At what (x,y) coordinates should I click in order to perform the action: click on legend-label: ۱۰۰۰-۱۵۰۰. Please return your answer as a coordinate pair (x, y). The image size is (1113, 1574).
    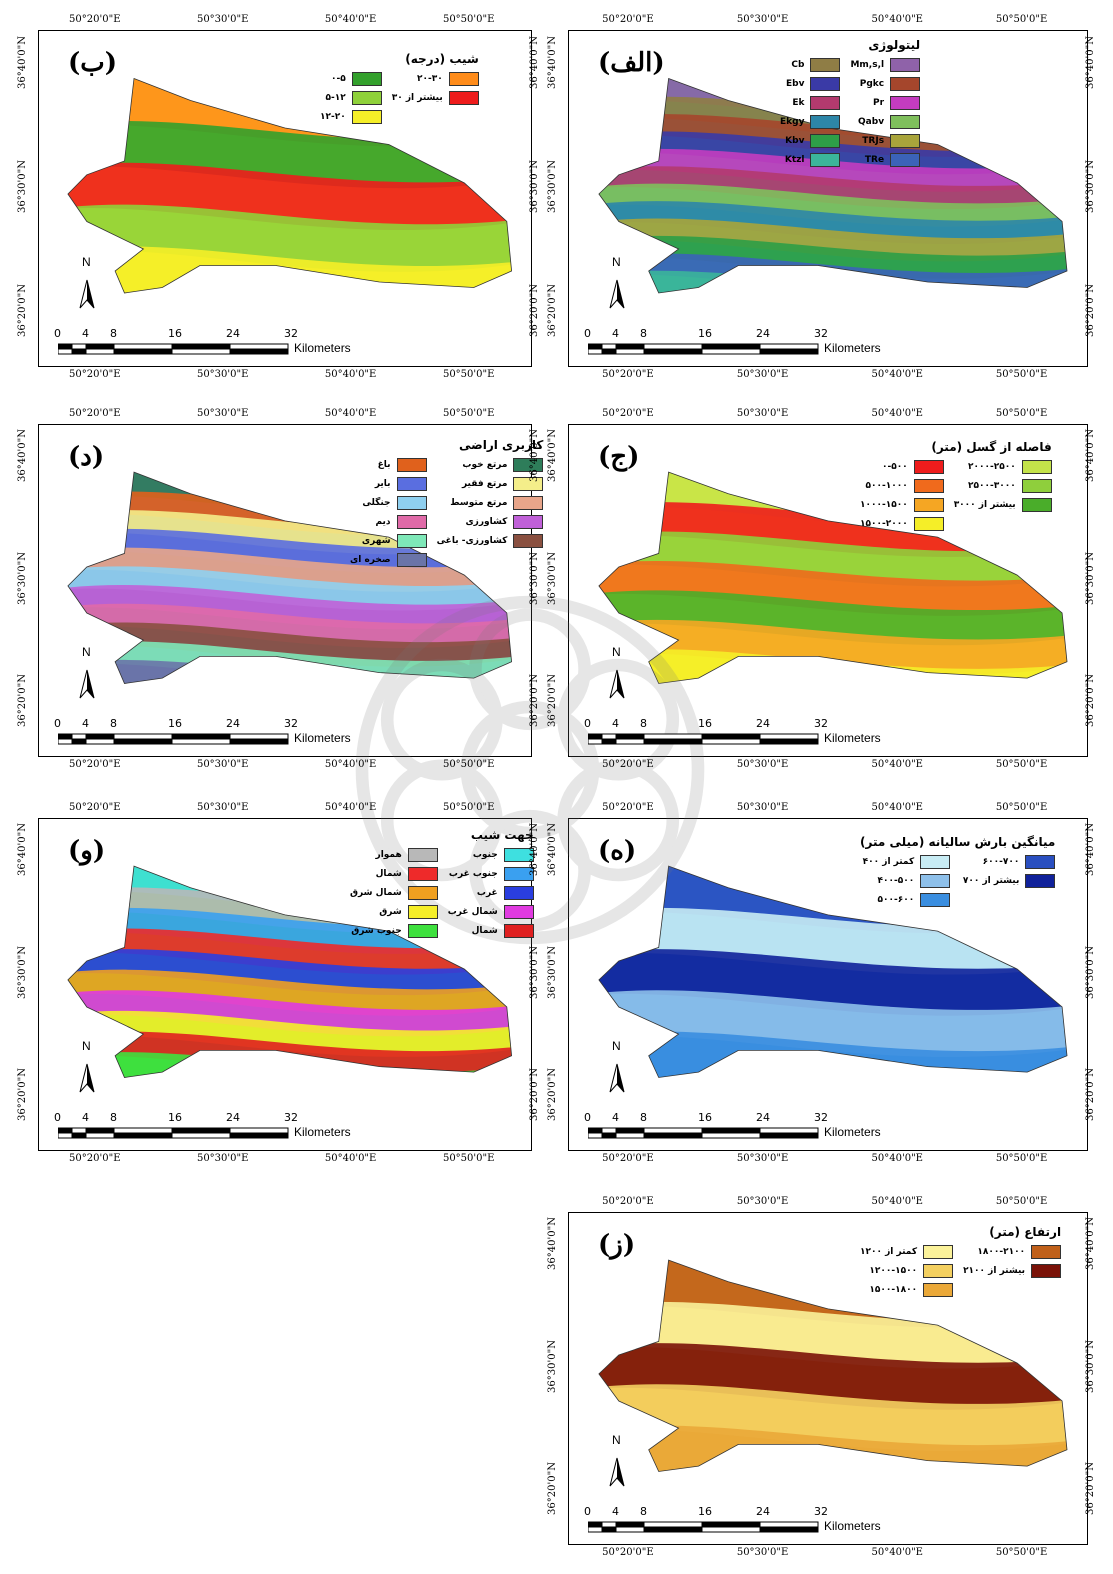
    Looking at the image, I should click on (884, 505).